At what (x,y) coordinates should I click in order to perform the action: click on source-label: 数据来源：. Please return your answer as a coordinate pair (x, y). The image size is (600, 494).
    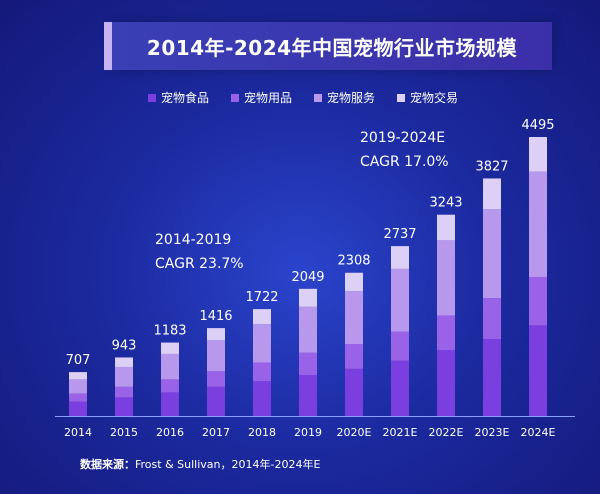
    Looking at the image, I should click on (107, 464).